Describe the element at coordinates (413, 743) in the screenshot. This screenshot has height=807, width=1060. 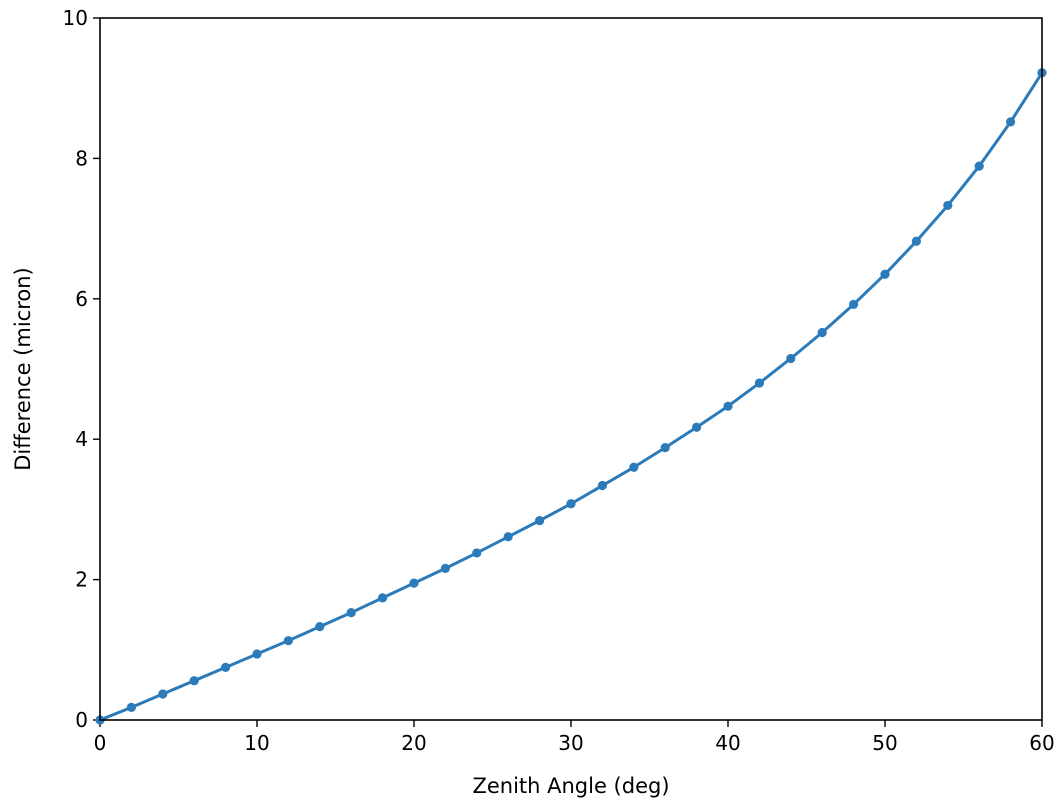
I see `x-tick-label: 20` at that location.